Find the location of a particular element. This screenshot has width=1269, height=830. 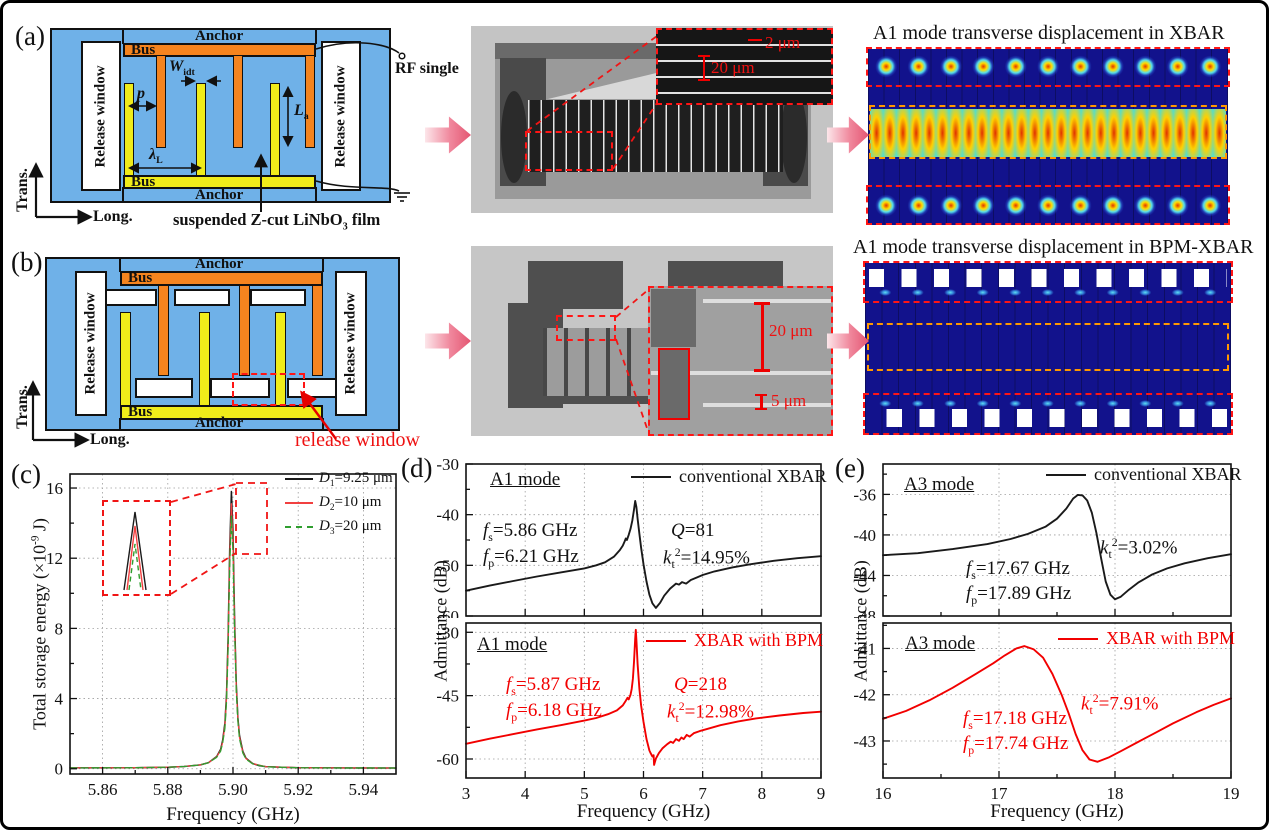

mode-label: A1 mode is located at coordinates (512, 644).